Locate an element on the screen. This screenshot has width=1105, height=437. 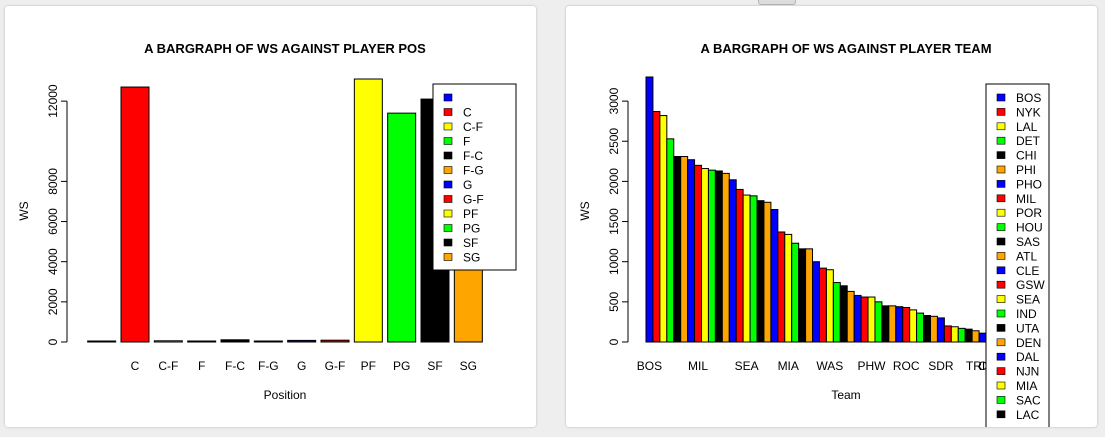
legend-label: BOS is located at coordinates (1028, 98).